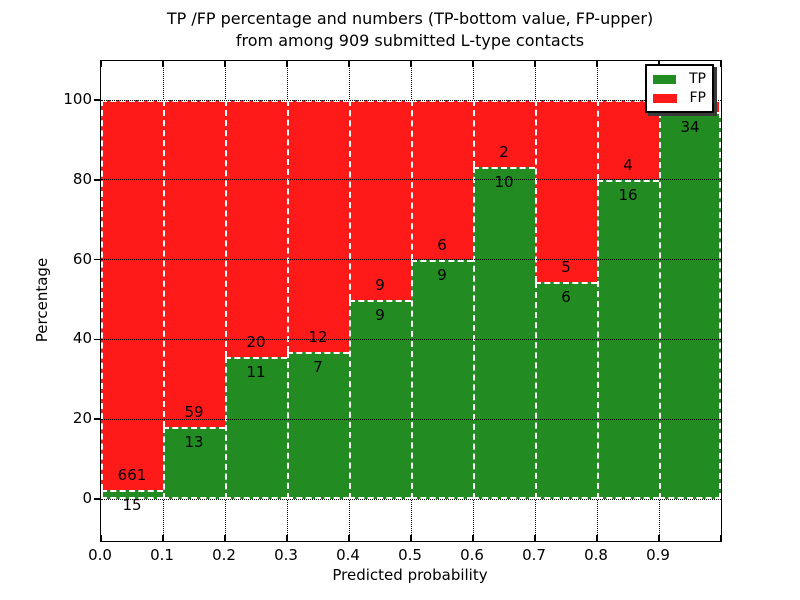  Describe the element at coordinates (162, 555) in the screenshot. I see `x-tick-label: 0.1` at that location.